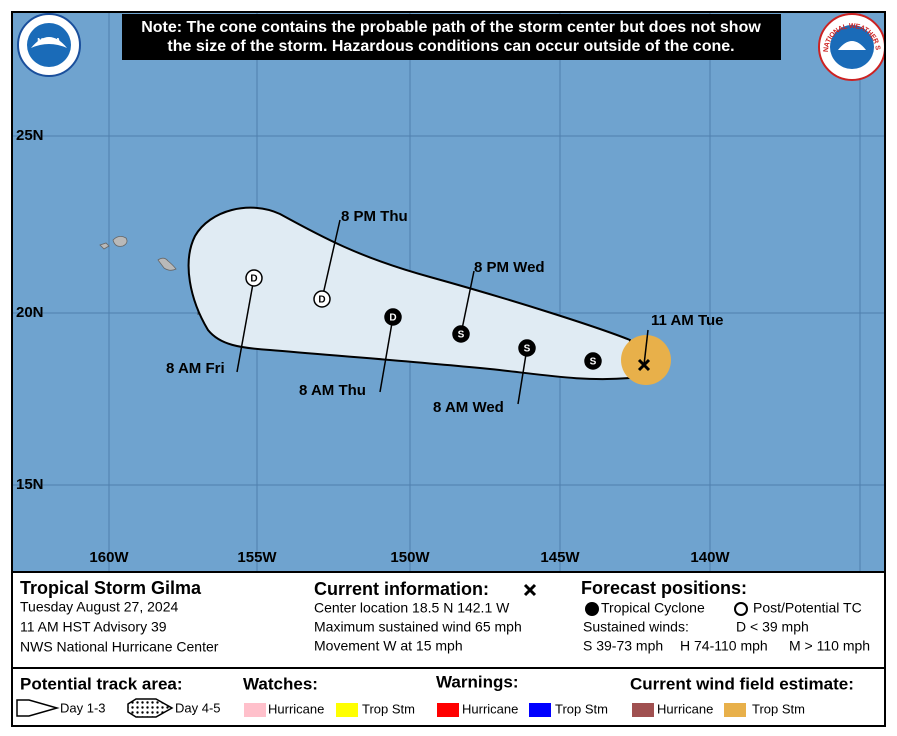 Image resolution: width=897 pixels, height=736 pixels. Describe the element at coordinates (109, 557) in the screenshot. I see `lon-label: 160W` at that location.